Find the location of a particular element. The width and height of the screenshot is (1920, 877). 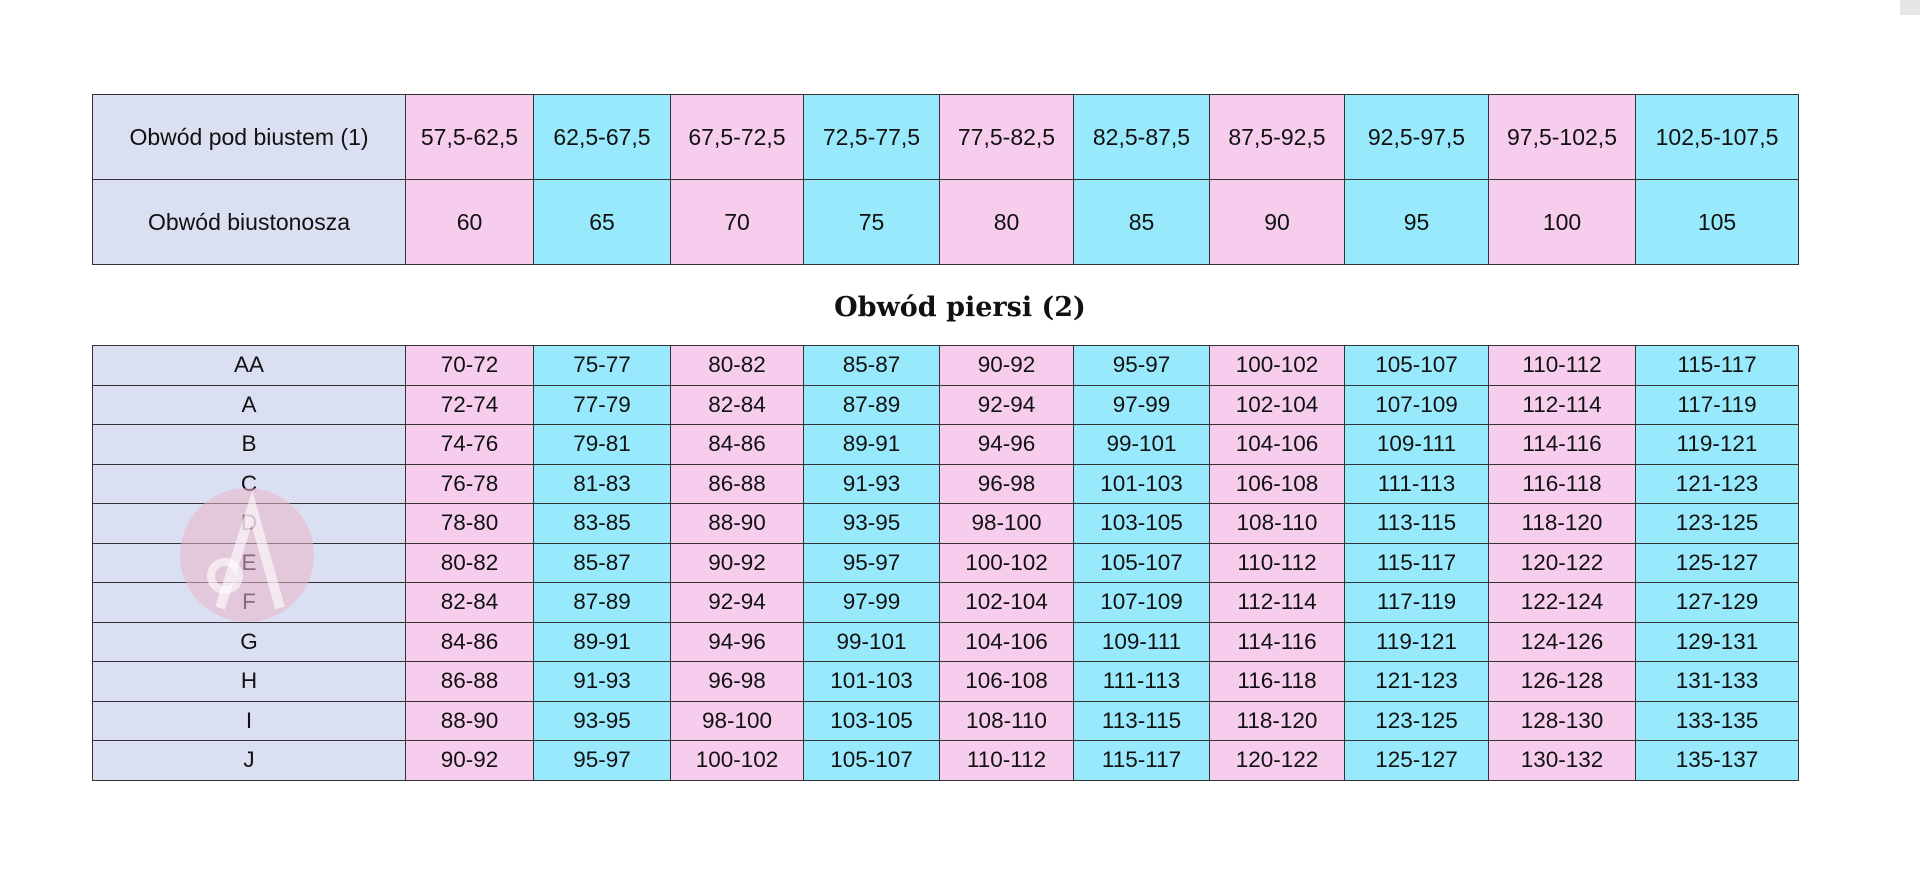

table-cell: 78-80 is located at coordinates (469, 523).